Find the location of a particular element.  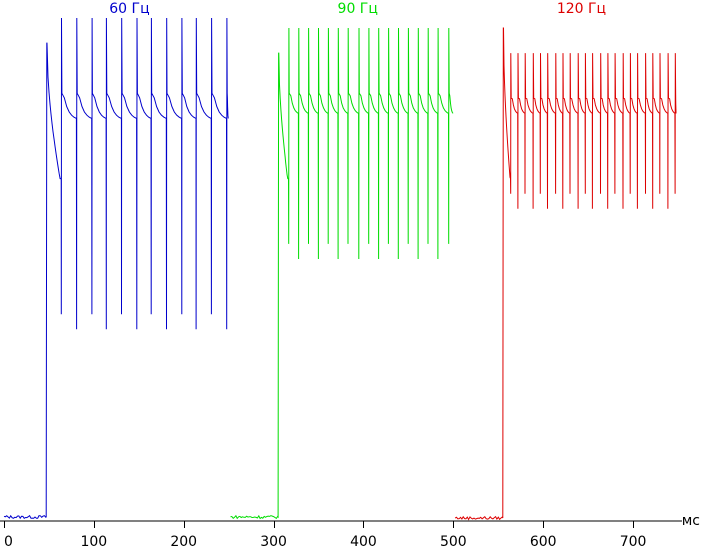

x-tick-label: 600 is located at coordinates (543, 541).